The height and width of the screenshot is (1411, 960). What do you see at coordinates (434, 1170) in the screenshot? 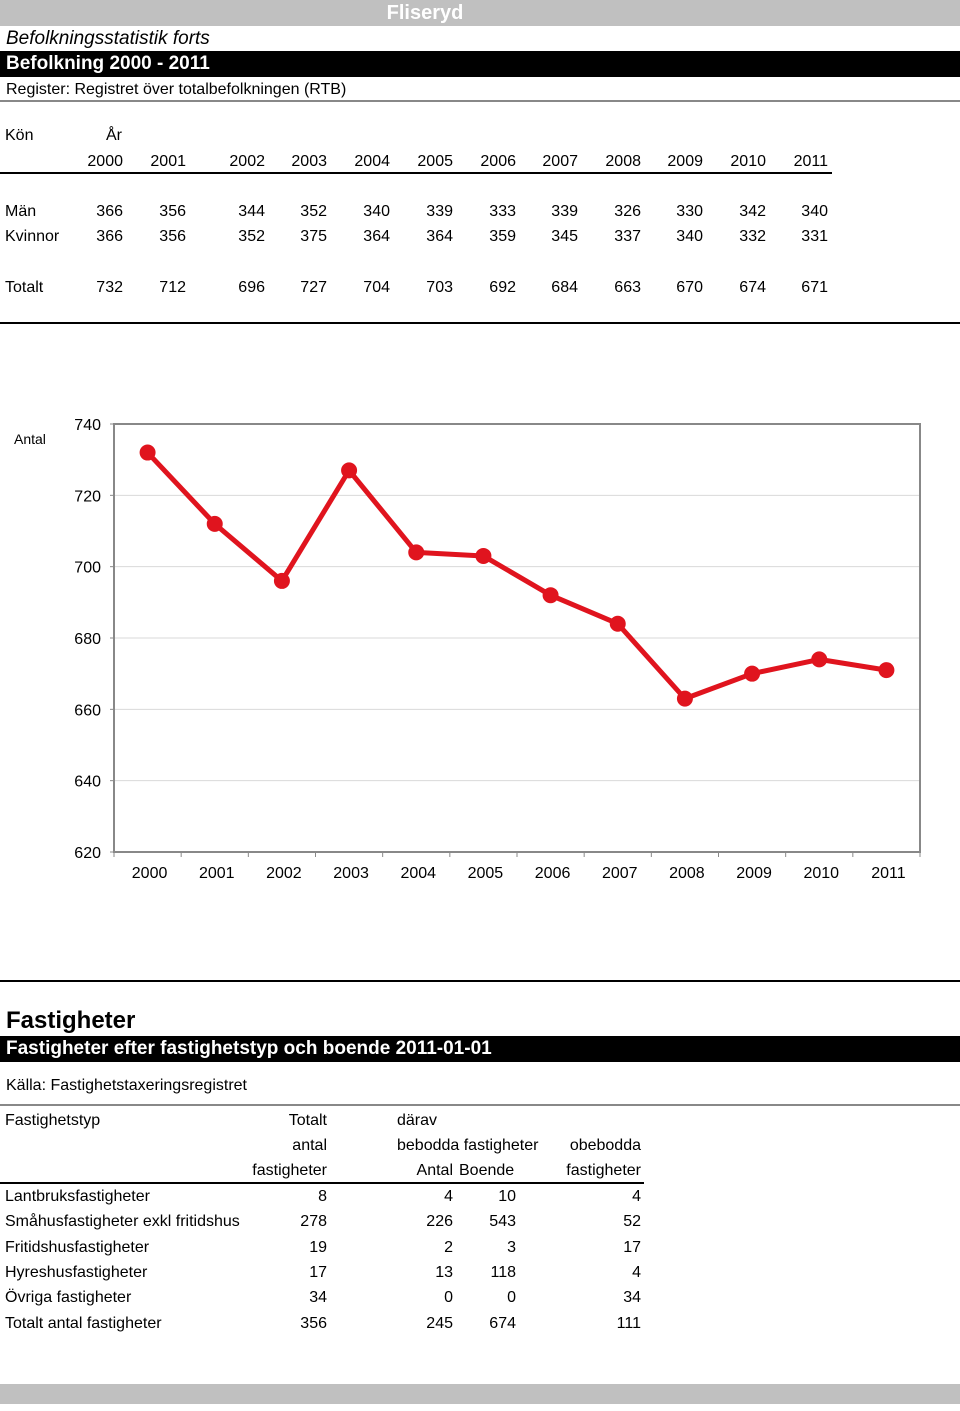
I see `col-count-header: Antal` at bounding box center [434, 1170].